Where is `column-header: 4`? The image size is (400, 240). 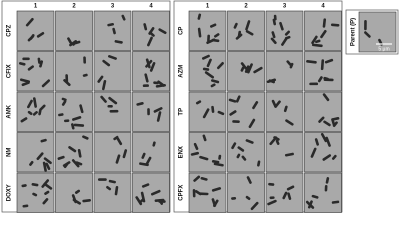 column-header: 4 is located at coordinates (151, 7).